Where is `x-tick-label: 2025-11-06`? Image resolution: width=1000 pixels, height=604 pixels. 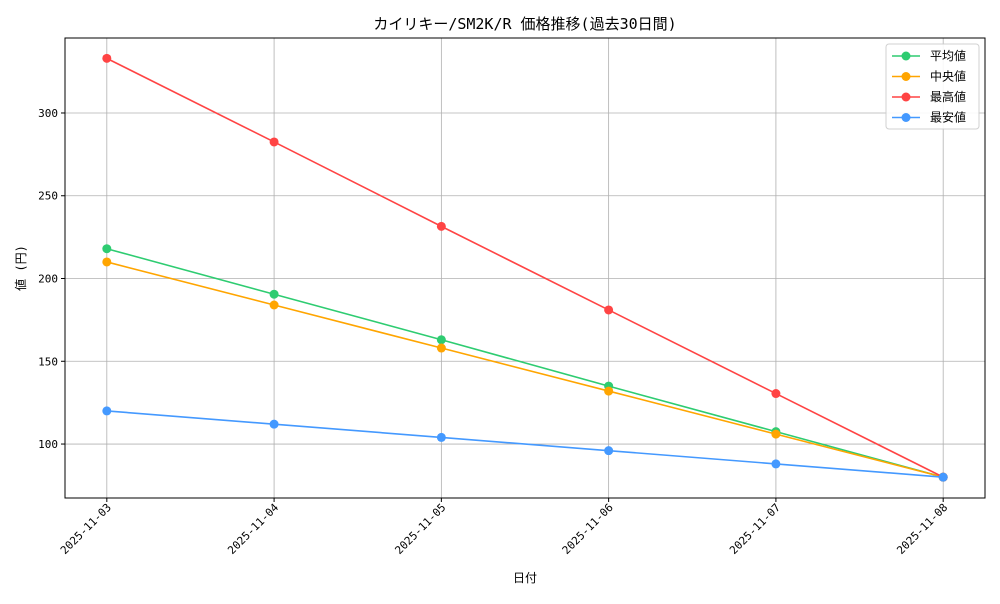
x-tick-label: 2025-11-06 is located at coordinates (588, 529).